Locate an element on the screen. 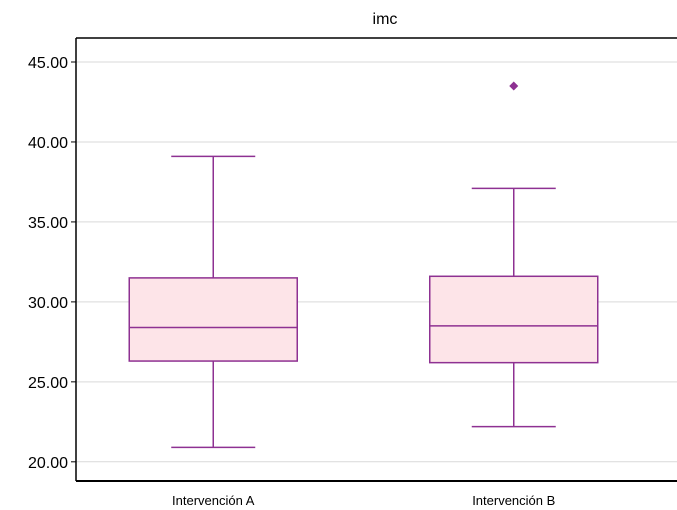 Image resolution: width=677 pixels, height=510 pixels. outlier-point is located at coordinates (514, 86).